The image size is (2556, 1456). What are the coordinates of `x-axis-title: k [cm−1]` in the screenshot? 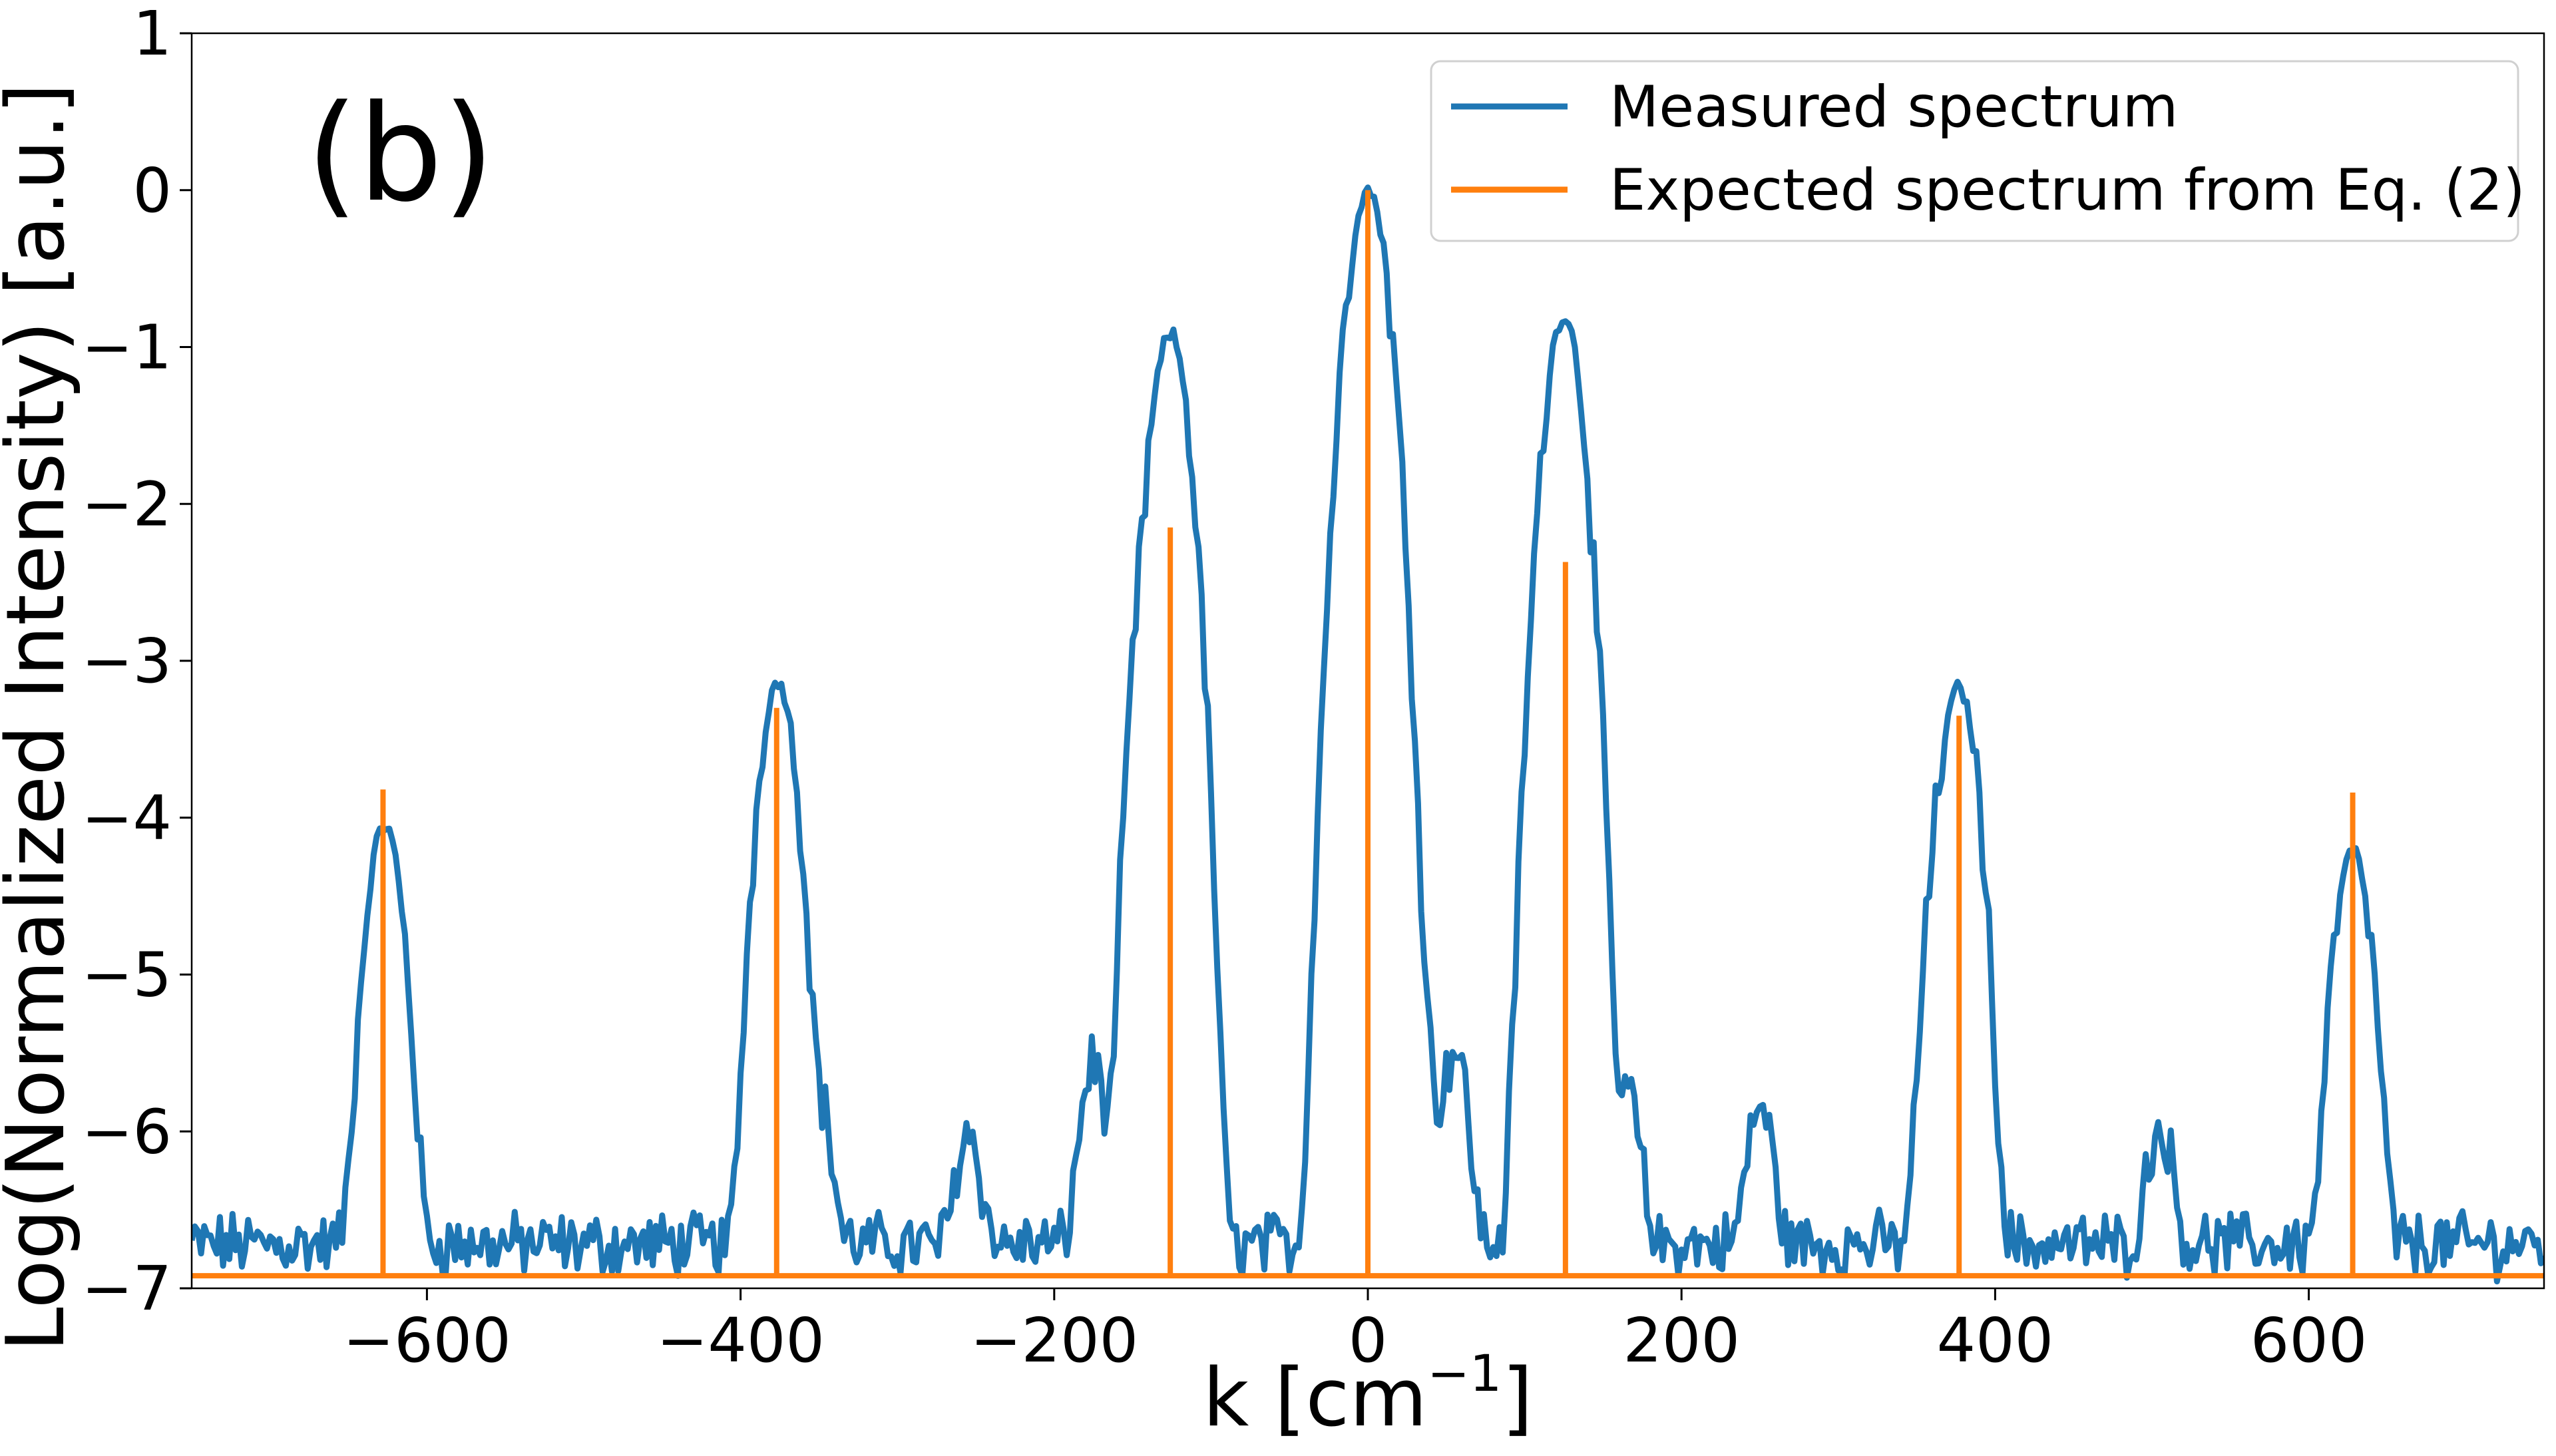 It's located at (1368, 1395).